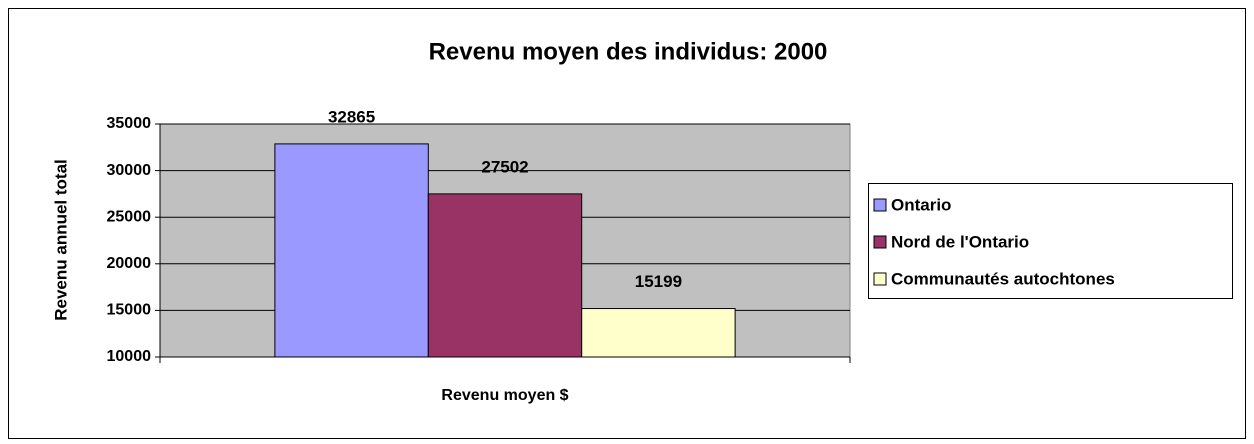 Image resolution: width=1254 pixels, height=444 pixels. What do you see at coordinates (129, 170) in the screenshot?
I see `y-tick-label: 30000` at bounding box center [129, 170].